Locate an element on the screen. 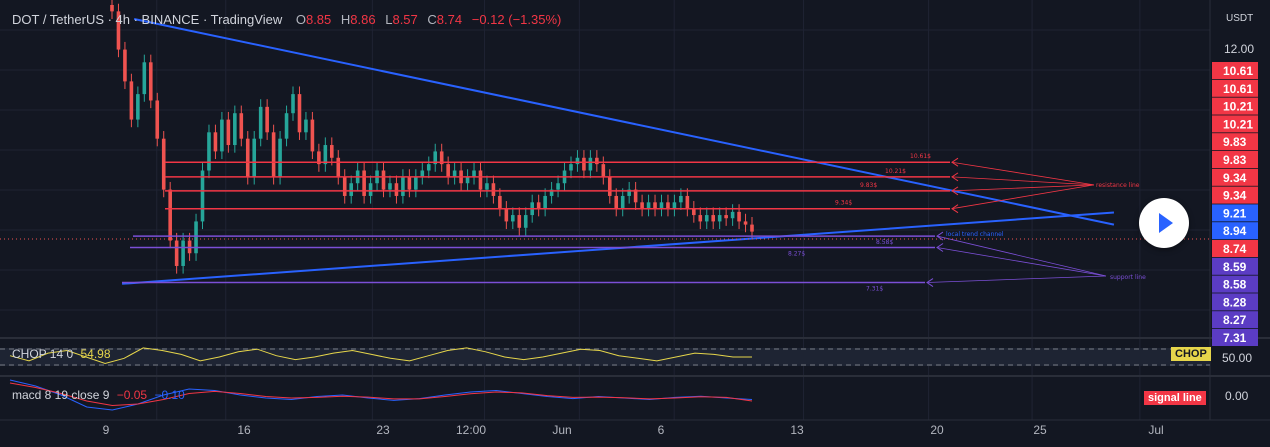 Image resolution: width=1270 pixels, height=447 pixels. support-annotation: support line is located at coordinates (1128, 277).